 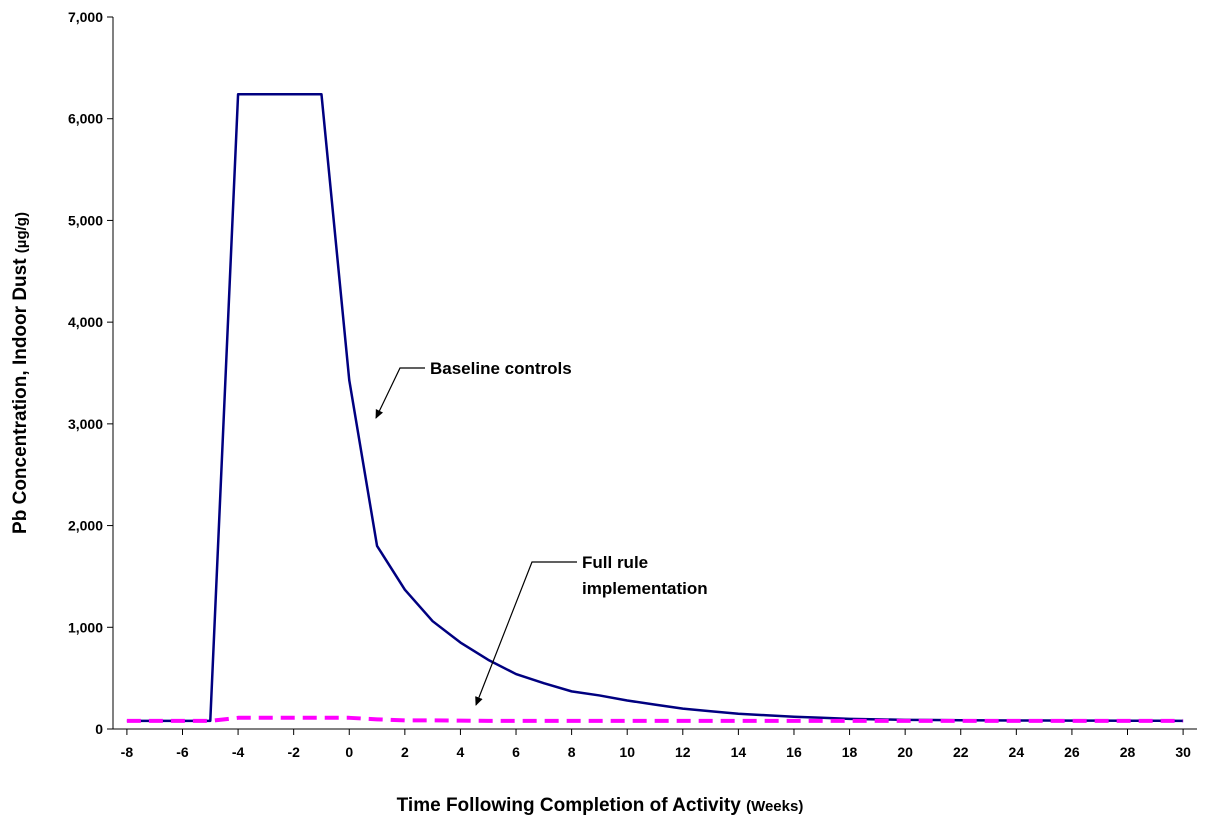 What do you see at coordinates (127, 752) in the screenshot?
I see `x-tick-label: -8` at bounding box center [127, 752].